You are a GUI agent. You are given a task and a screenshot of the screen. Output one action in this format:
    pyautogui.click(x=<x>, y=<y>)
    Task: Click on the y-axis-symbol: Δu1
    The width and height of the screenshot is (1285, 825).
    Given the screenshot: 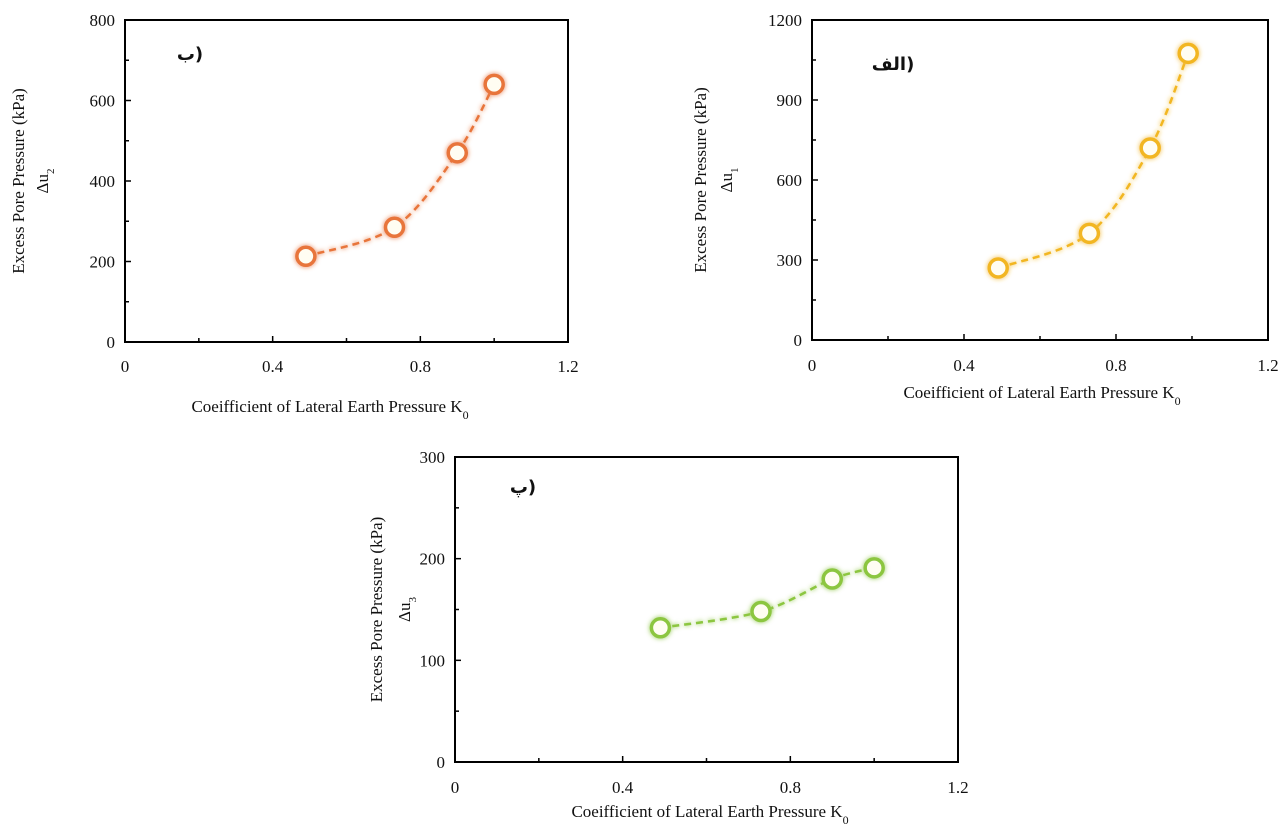 What is the action you would take?
    pyautogui.click(x=729, y=180)
    